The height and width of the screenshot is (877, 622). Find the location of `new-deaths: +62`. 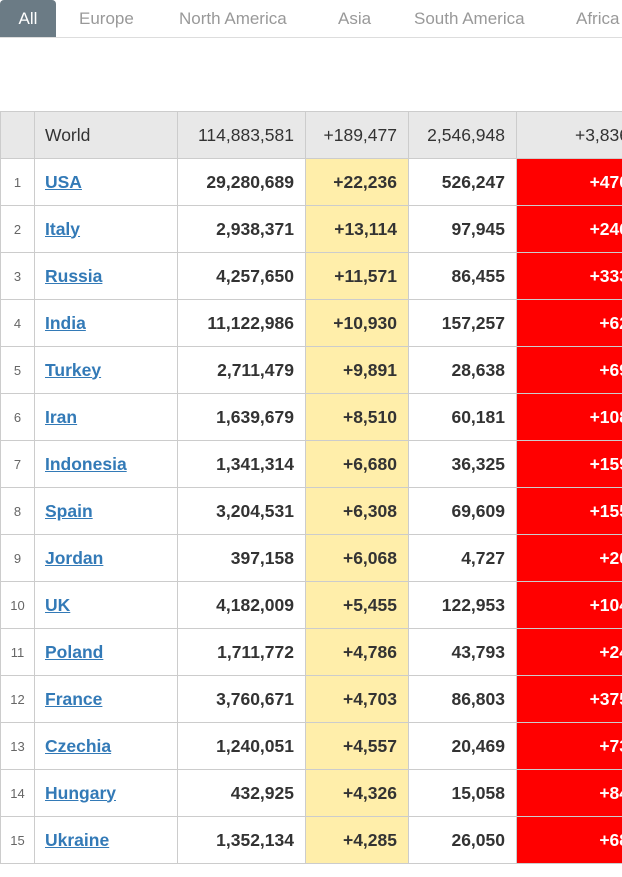

new-deaths: +62 is located at coordinates (569, 323).